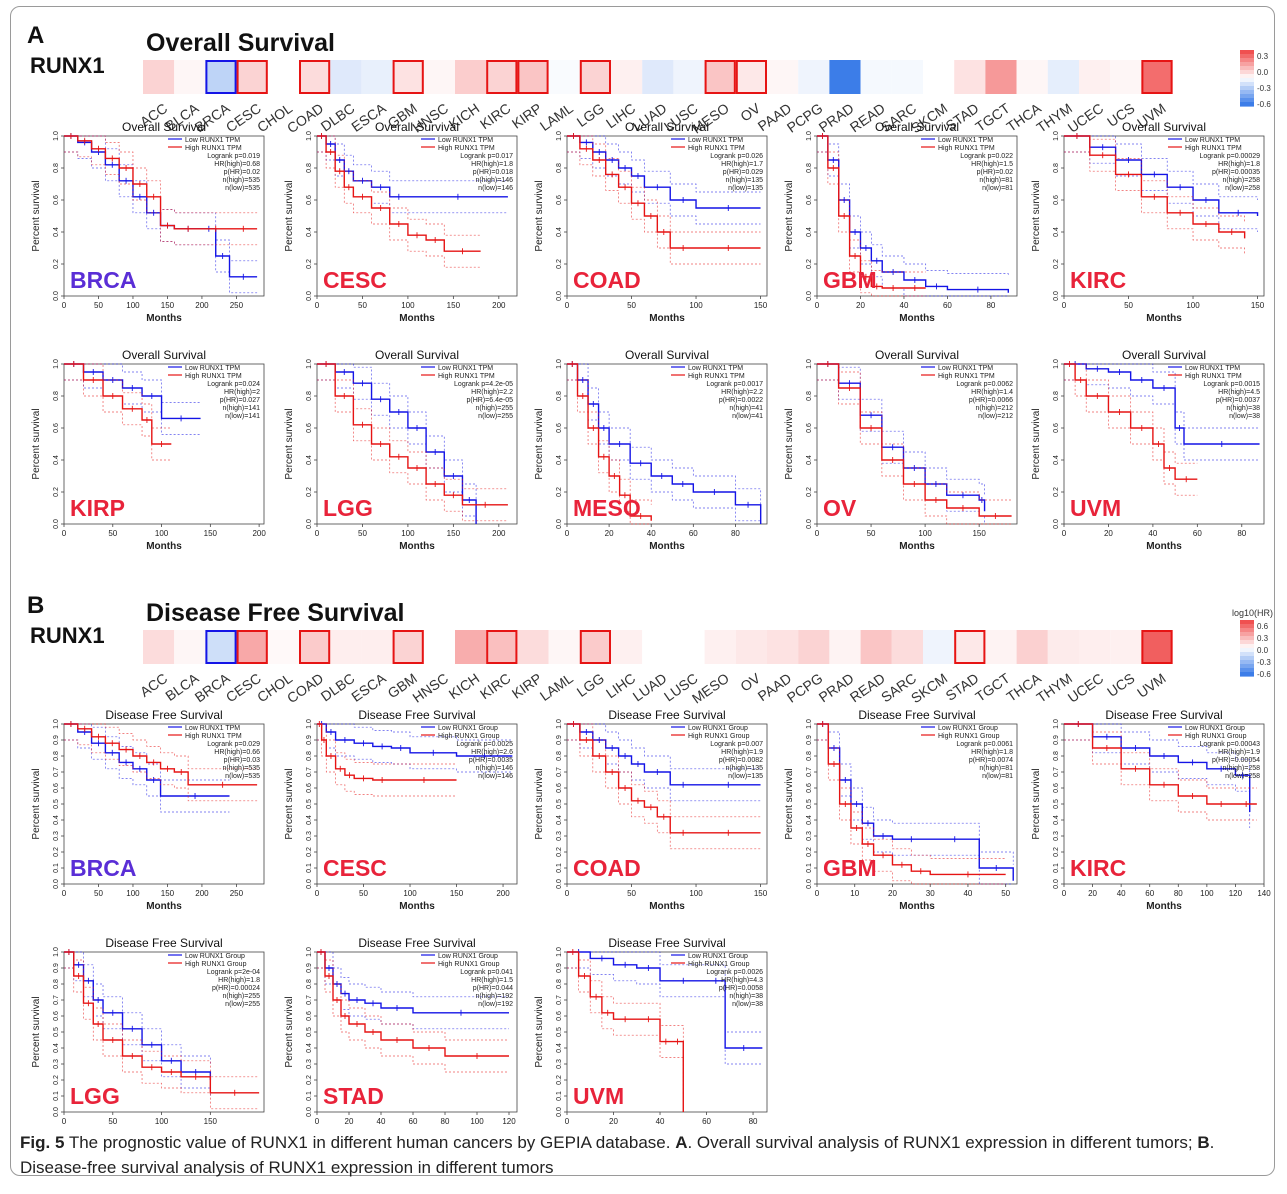 The width and height of the screenshot is (1287, 1194). What do you see at coordinates (1086, 688) in the screenshot?
I see `heatmap-cancer-label: UCEC` at bounding box center [1086, 688].